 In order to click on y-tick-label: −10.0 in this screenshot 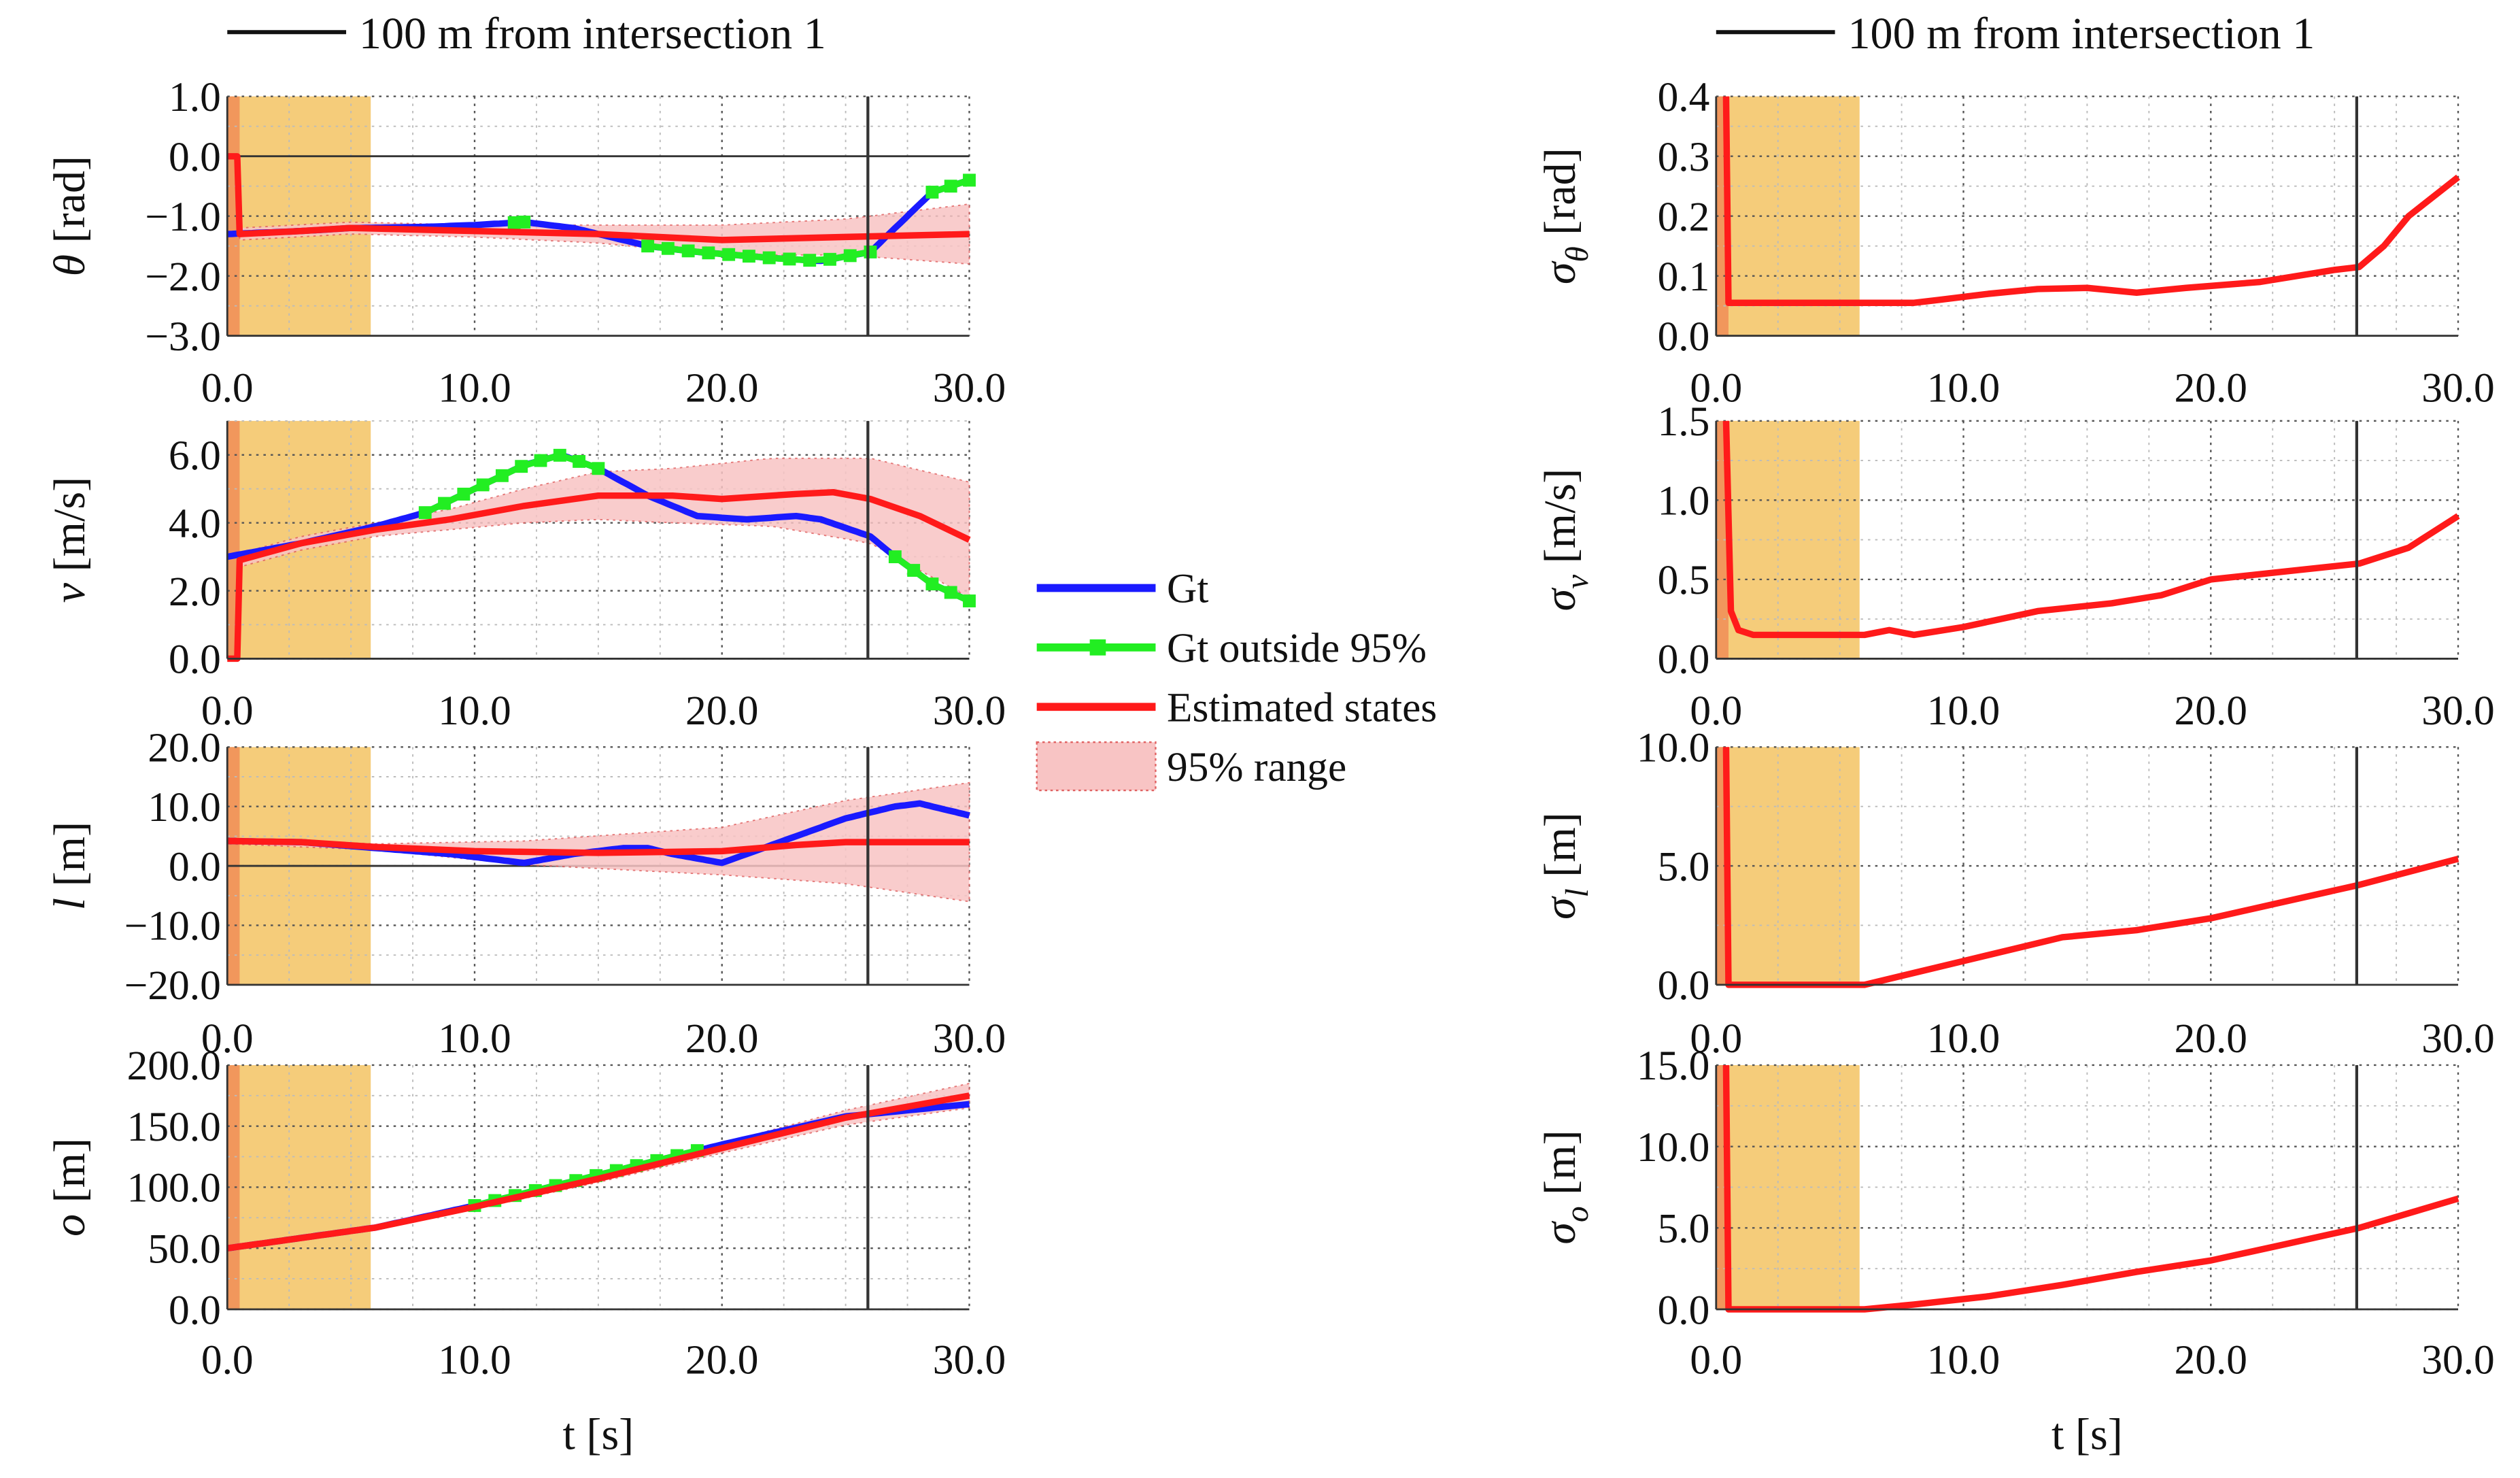, I will do `click(173, 926)`.